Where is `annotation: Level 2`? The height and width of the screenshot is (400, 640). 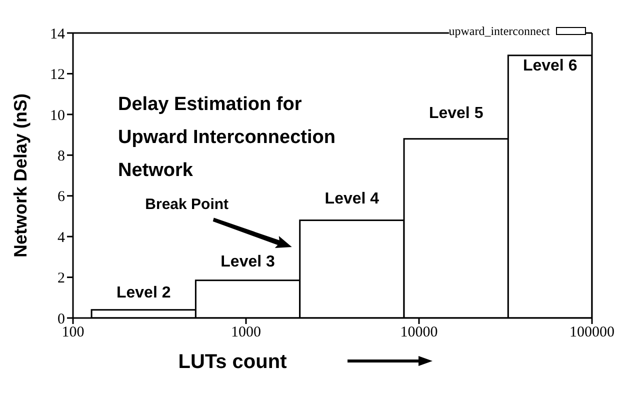 annotation: Level 2 is located at coordinates (143, 293).